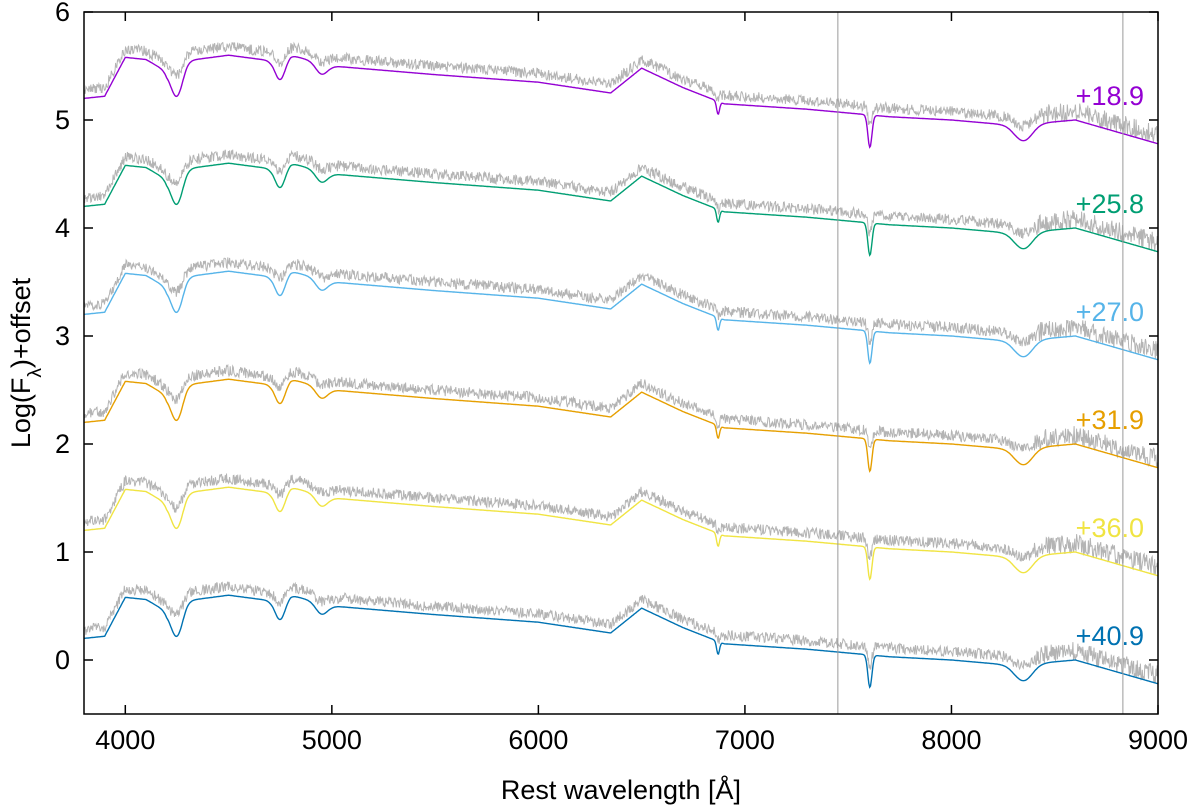 The width and height of the screenshot is (1200, 809). Describe the element at coordinates (62, 660) in the screenshot. I see `y-tick-label: 0` at that location.